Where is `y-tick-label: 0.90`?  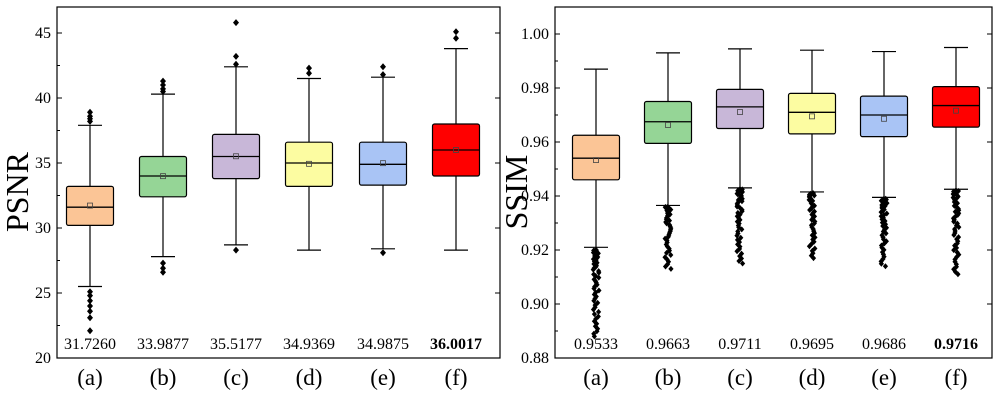 y-tick-label: 0.90 is located at coordinates (535, 304).